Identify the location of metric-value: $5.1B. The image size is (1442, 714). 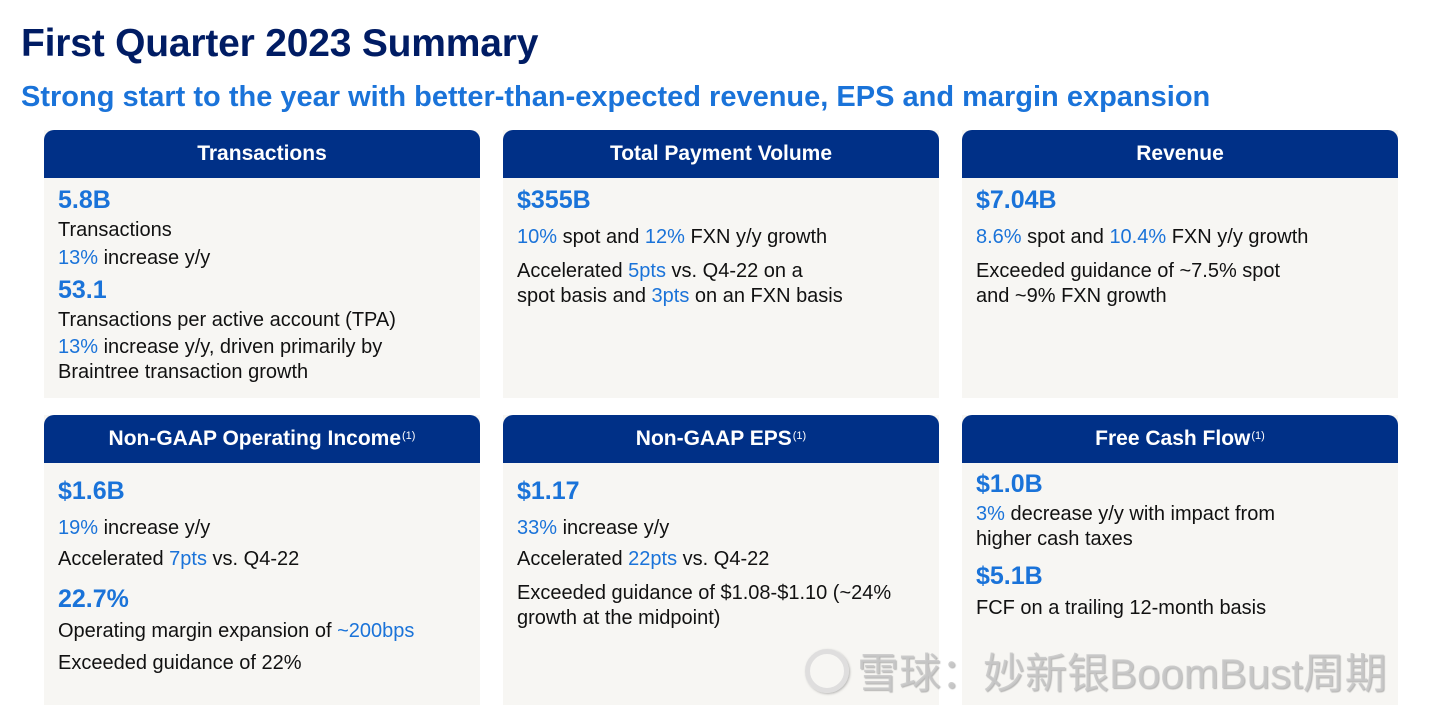
(1009, 576).